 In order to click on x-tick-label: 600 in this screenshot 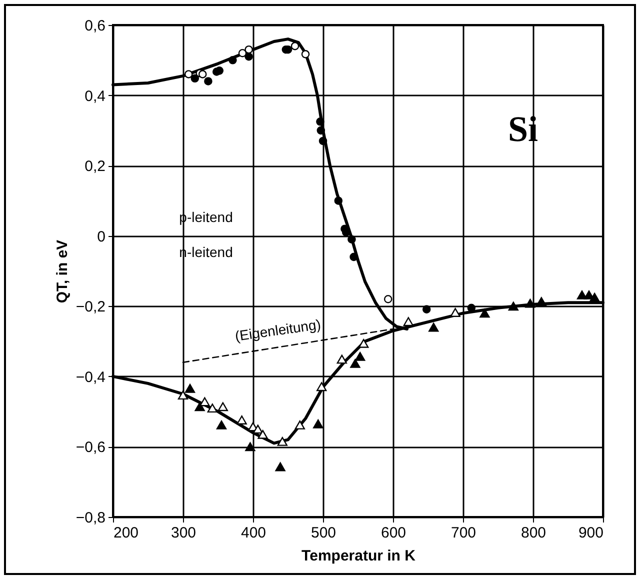, I will do `click(393, 533)`.